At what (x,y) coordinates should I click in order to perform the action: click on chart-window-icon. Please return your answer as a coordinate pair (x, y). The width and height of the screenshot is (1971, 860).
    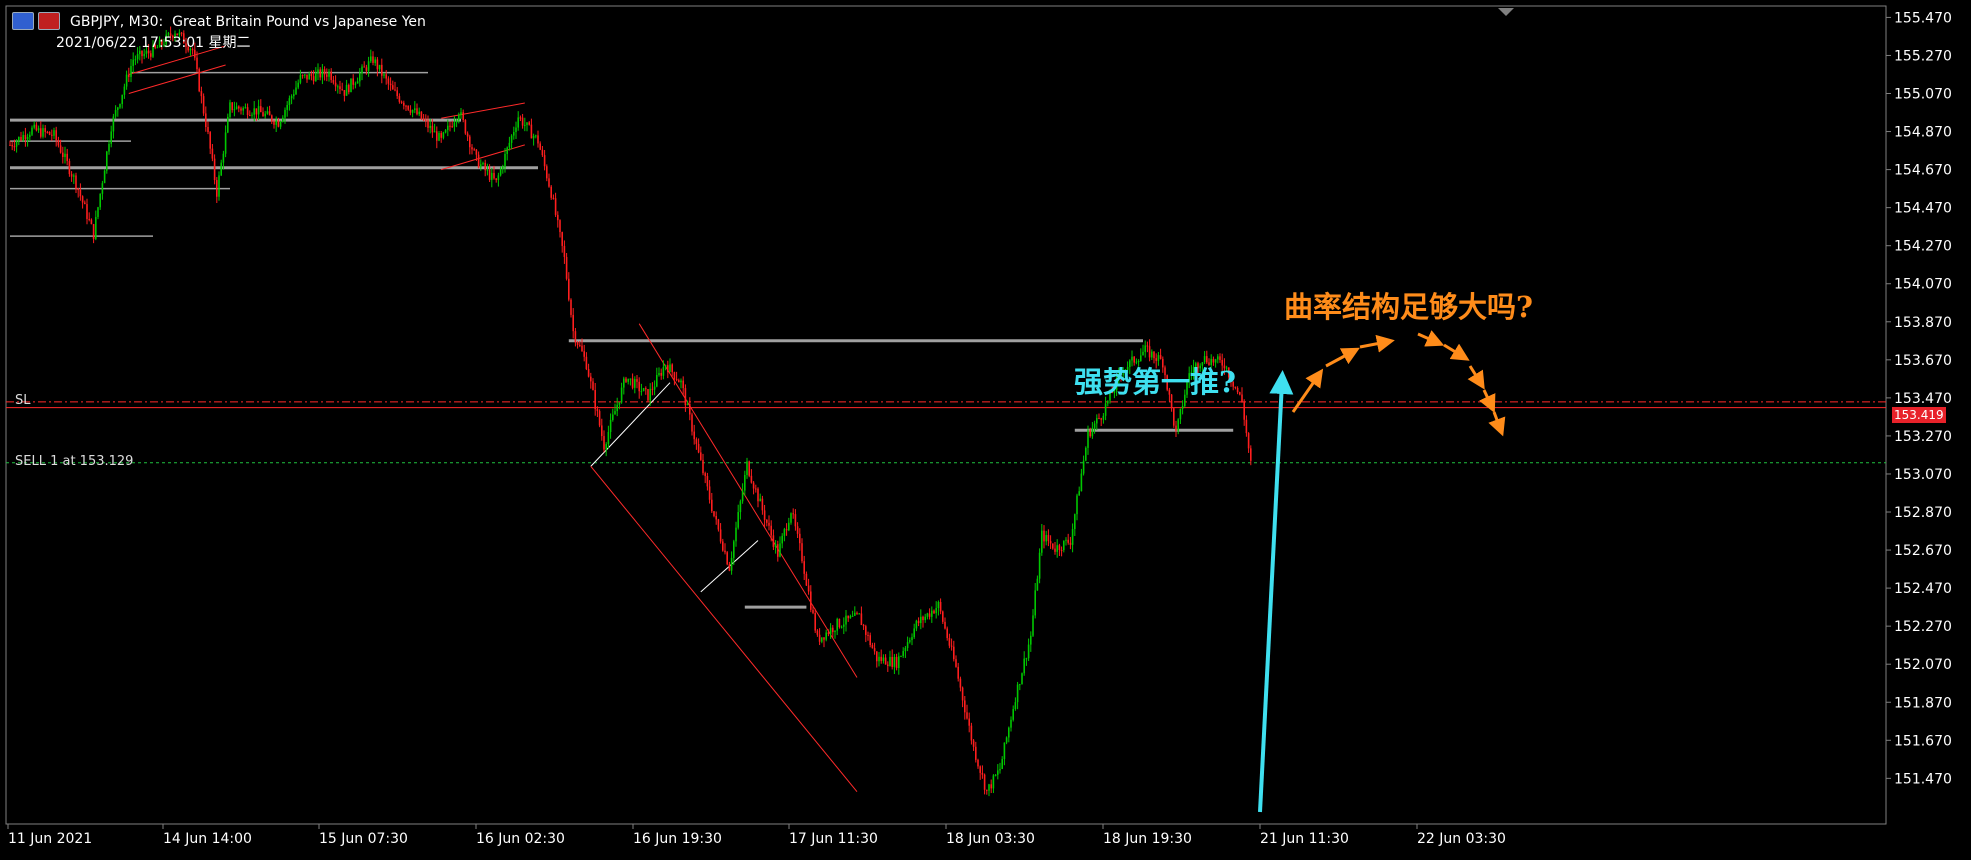
    Looking at the image, I should click on (23, 21).